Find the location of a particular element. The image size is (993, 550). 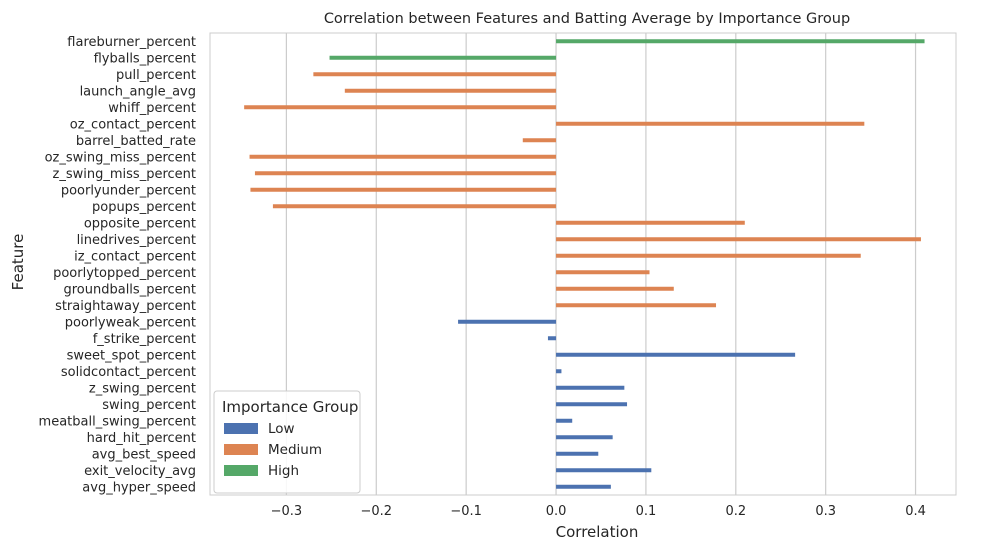

bar-low-avg_hyper_speed is located at coordinates (583, 486).